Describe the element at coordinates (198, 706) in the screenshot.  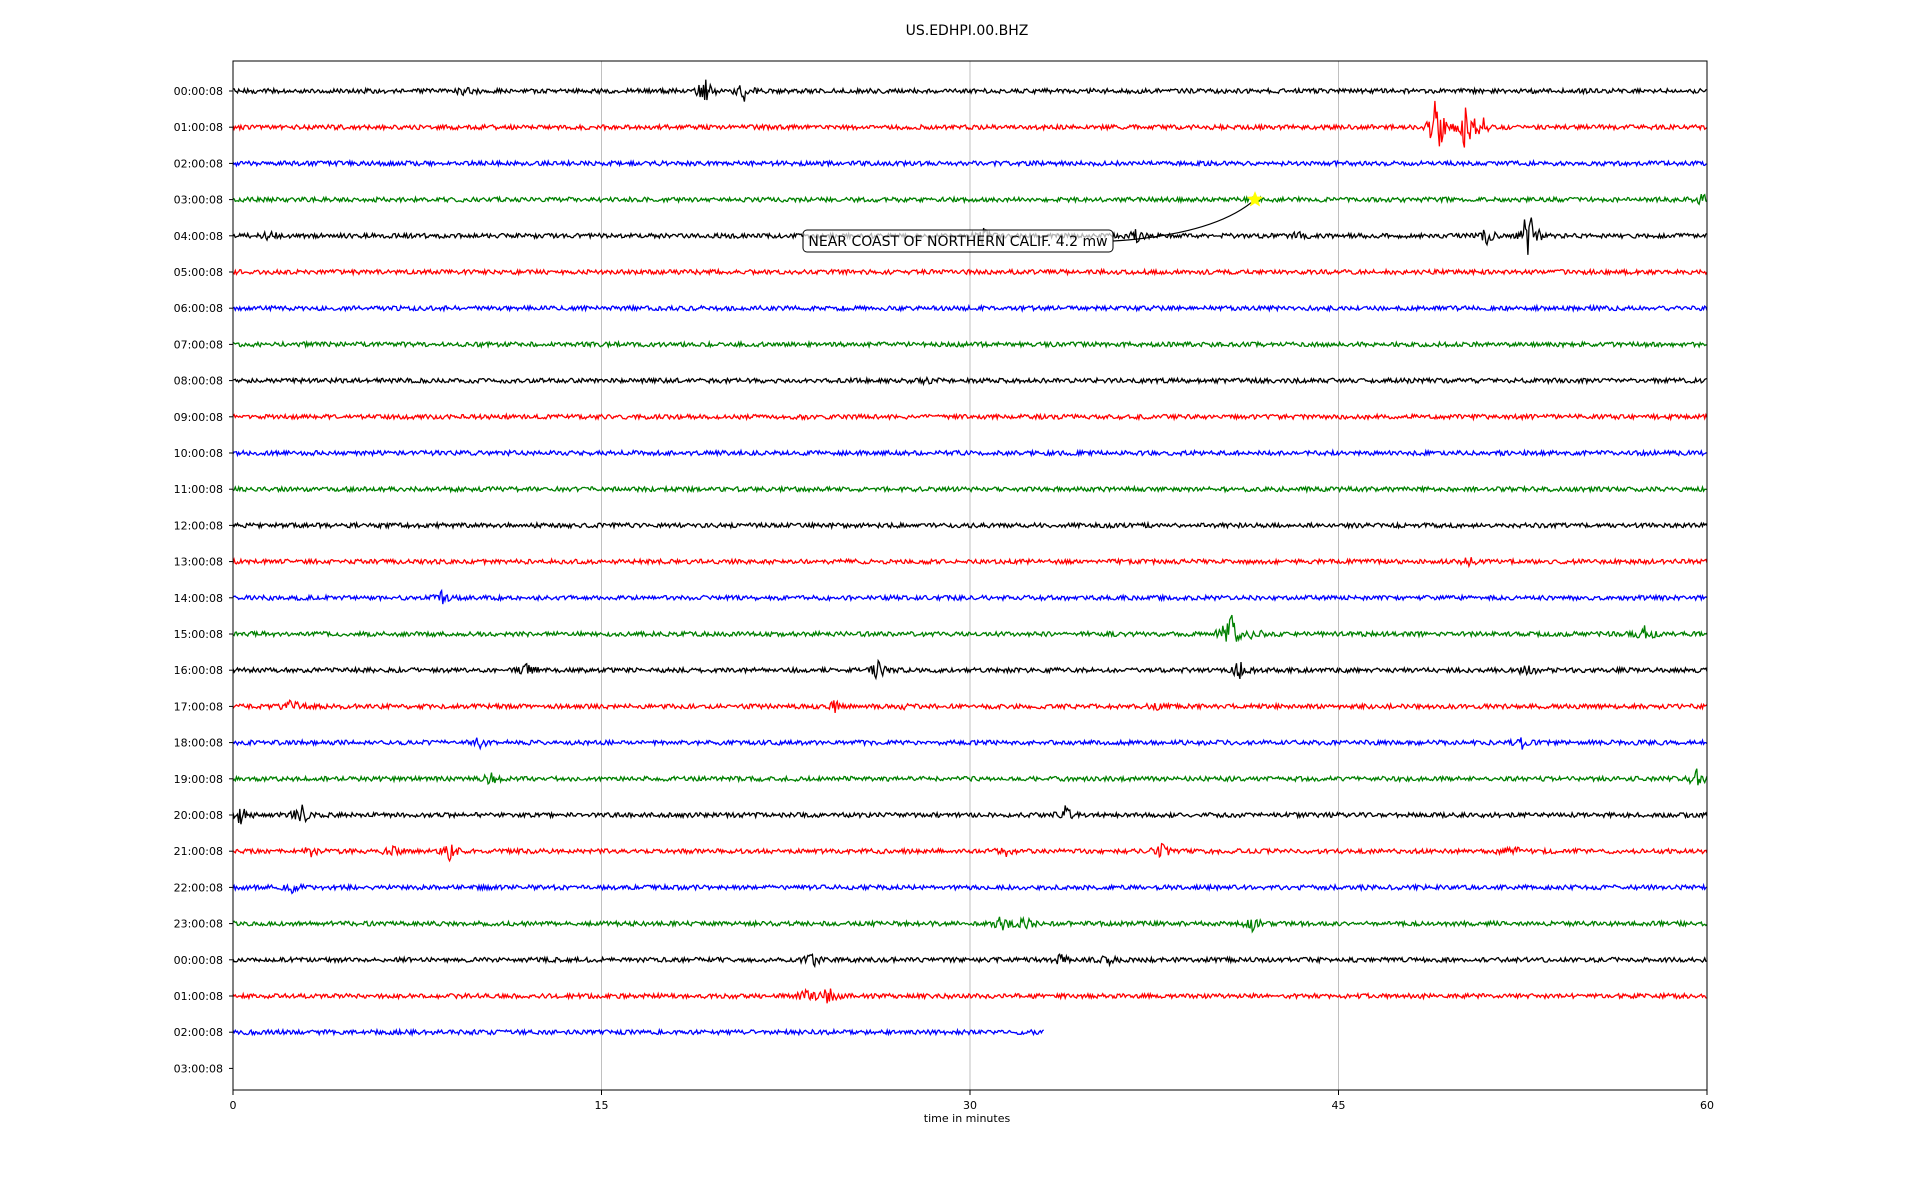
I see `hour-label: 17:00:08` at that location.